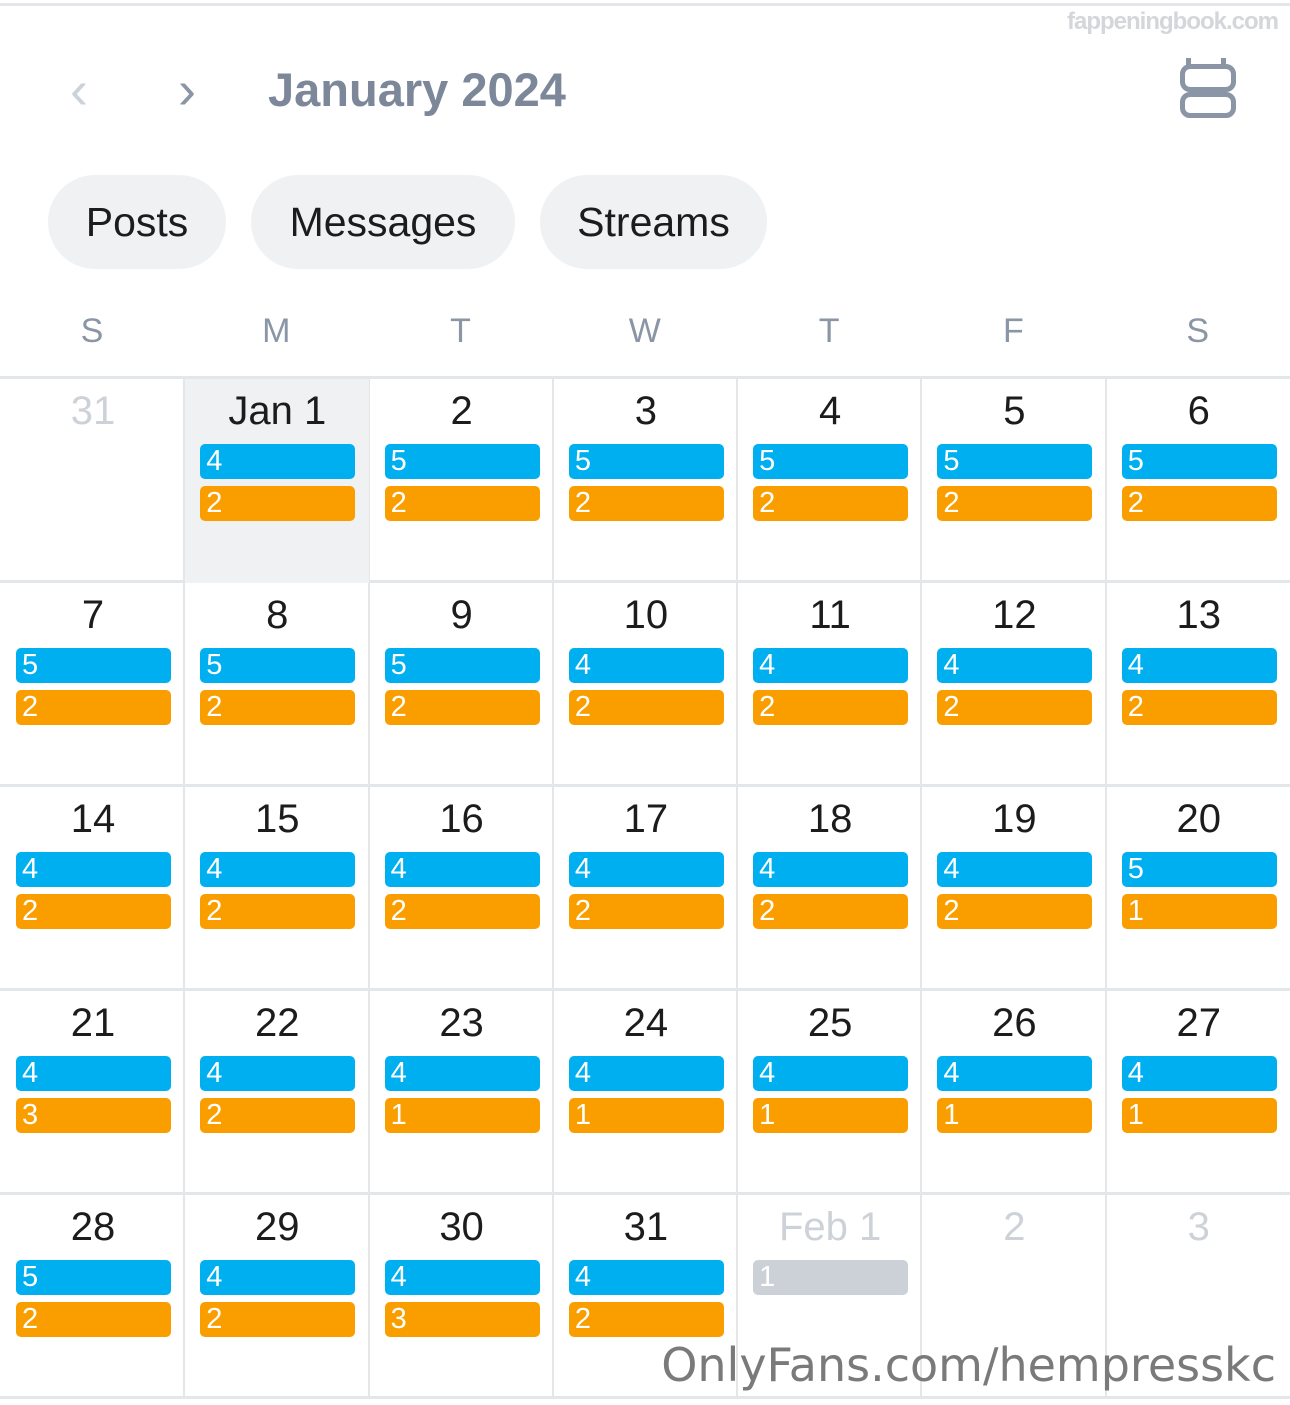 The width and height of the screenshot is (1290, 1405). Describe the element at coordinates (1198, 889) in the screenshot. I see `day-cell: 20 5 1` at that location.